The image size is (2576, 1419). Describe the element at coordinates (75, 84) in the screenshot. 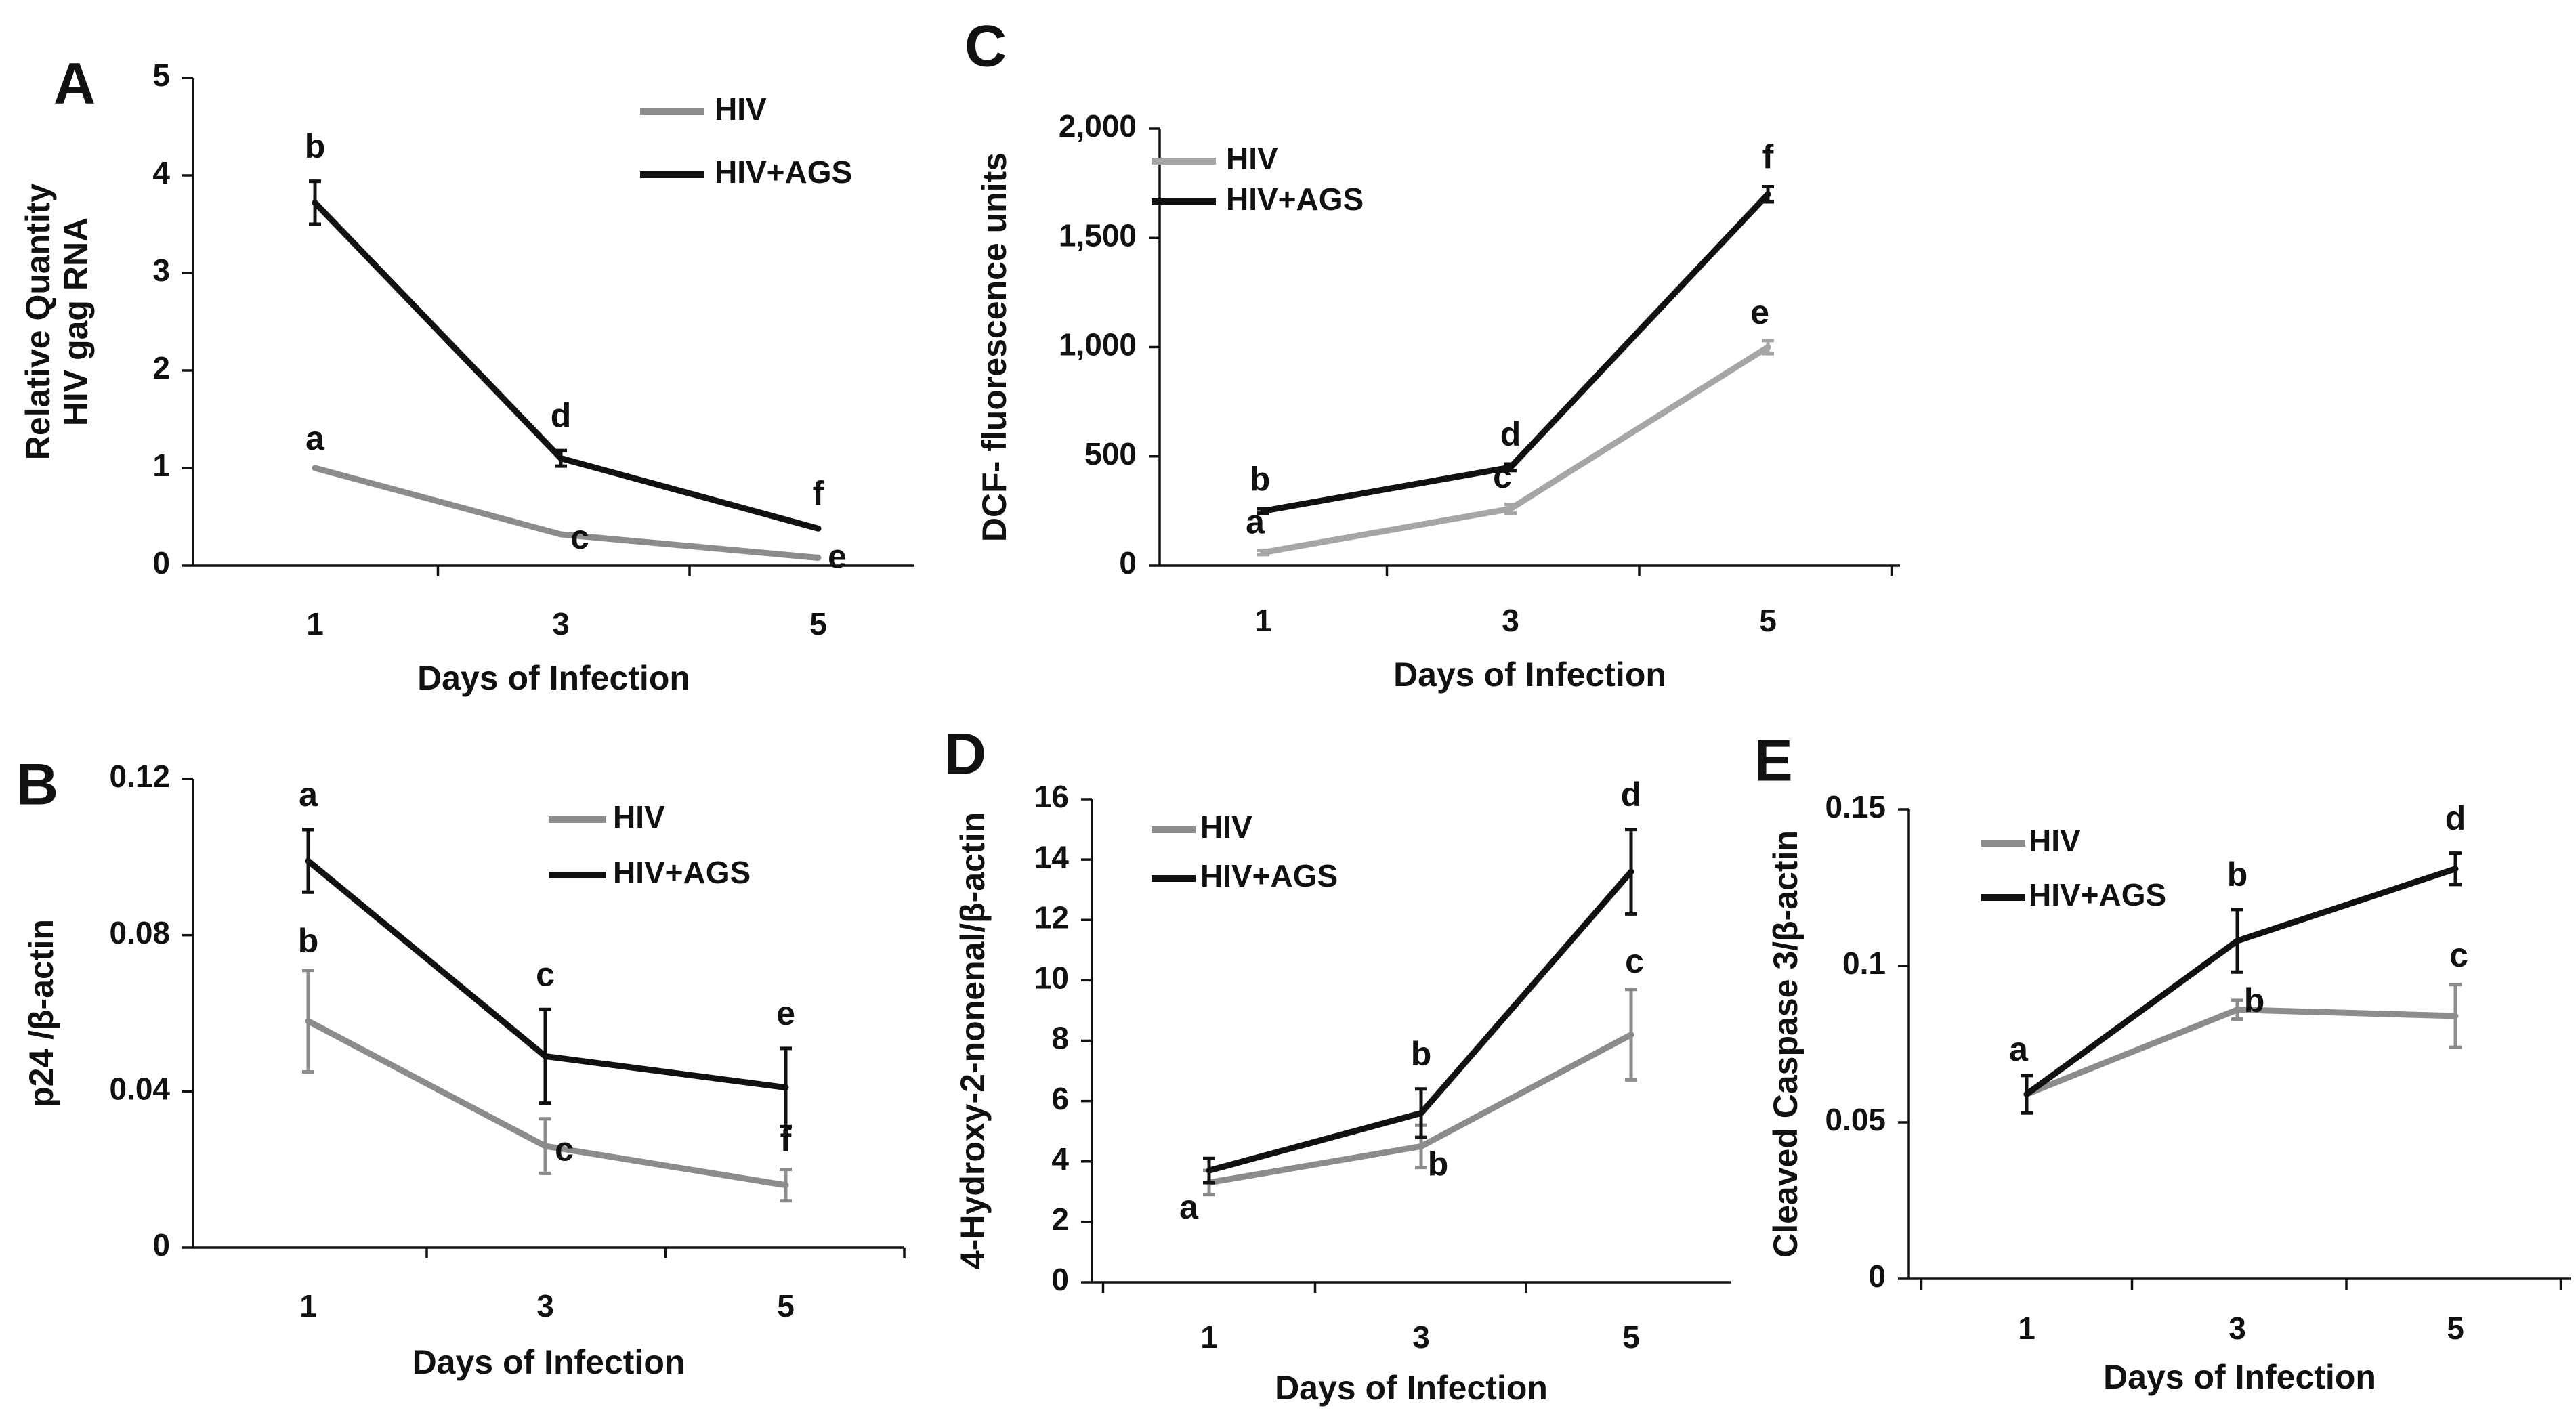

I see `panel-label: A` at that location.